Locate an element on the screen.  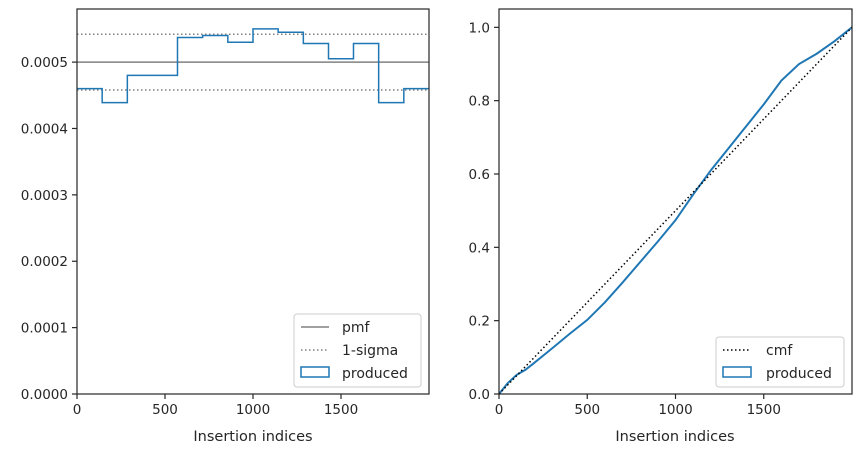
left-y-tick-label-1: 0.0001 is located at coordinates (44, 329).